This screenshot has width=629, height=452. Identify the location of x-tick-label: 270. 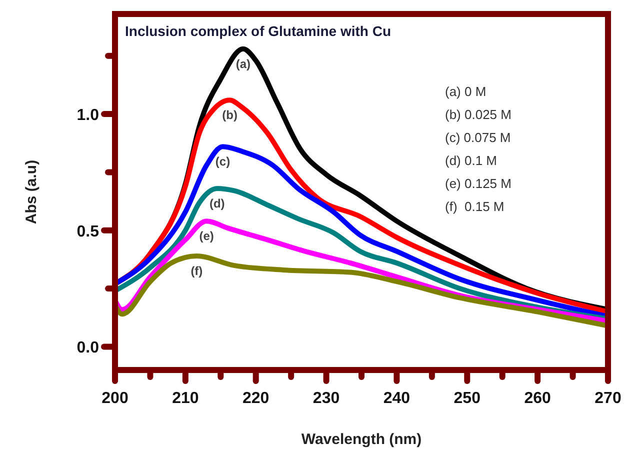
(608, 398).